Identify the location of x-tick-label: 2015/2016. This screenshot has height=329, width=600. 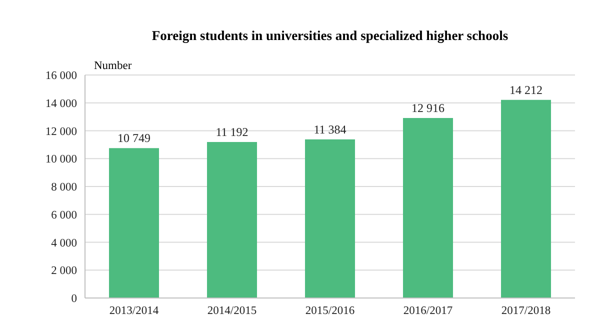
(330, 311).